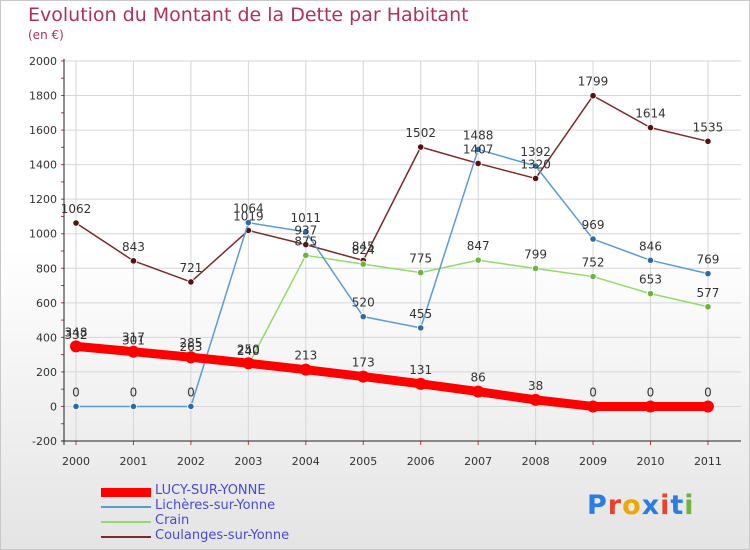  What do you see at coordinates (43, 165) in the screenshot?
I see `y-tick-label: 1400` at bounding box center [43, 165].